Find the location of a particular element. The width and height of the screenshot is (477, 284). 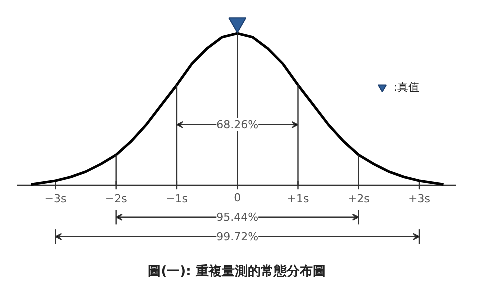

text: 95.44% is located at coordinates (237, 217).